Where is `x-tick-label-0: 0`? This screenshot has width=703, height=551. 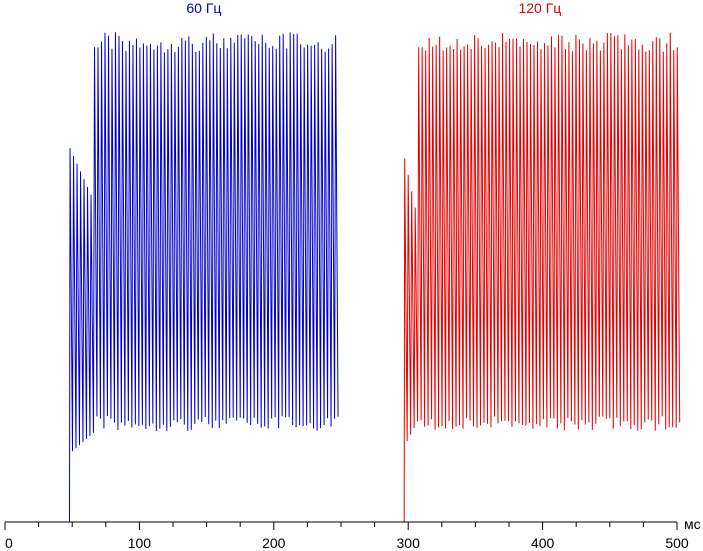
x-tick-label-0: 0 is located at coordinates (9, 543).